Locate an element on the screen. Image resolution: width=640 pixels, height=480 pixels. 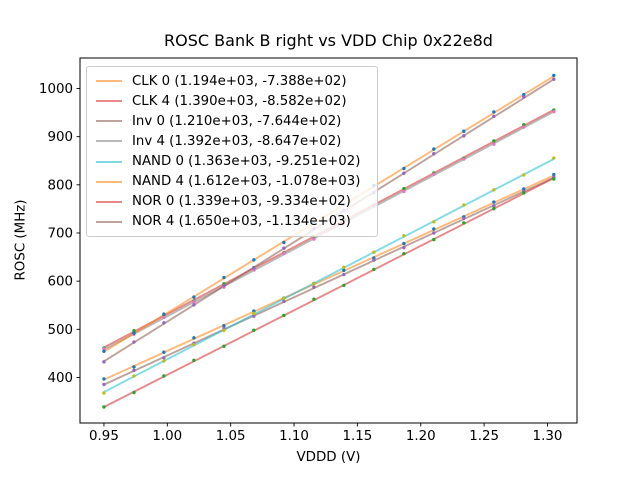
y-axis-label: ROSC (MHz) is located at coordinates (21, 240).